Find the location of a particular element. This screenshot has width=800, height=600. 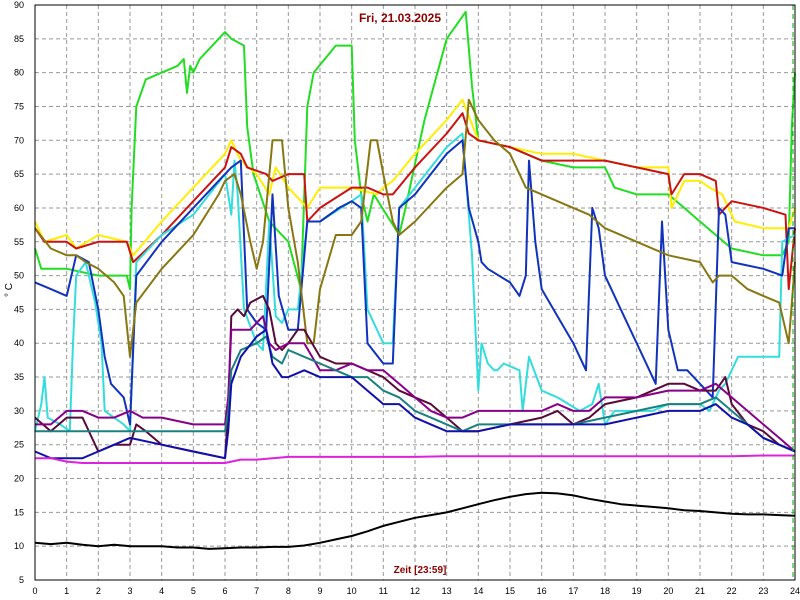

x-tick-label-6: 6 is located at coordinates (224, 591).